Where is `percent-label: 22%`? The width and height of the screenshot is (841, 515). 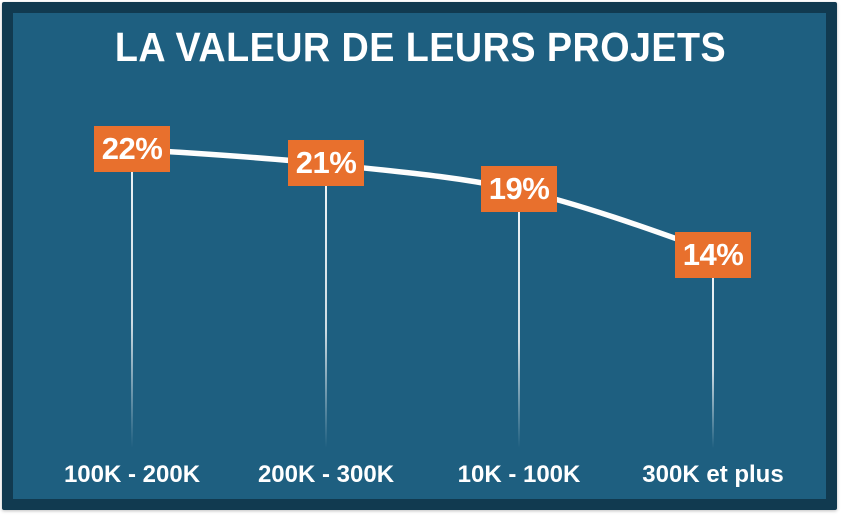 percent-label: 22% is located at coordinates (132, 148).